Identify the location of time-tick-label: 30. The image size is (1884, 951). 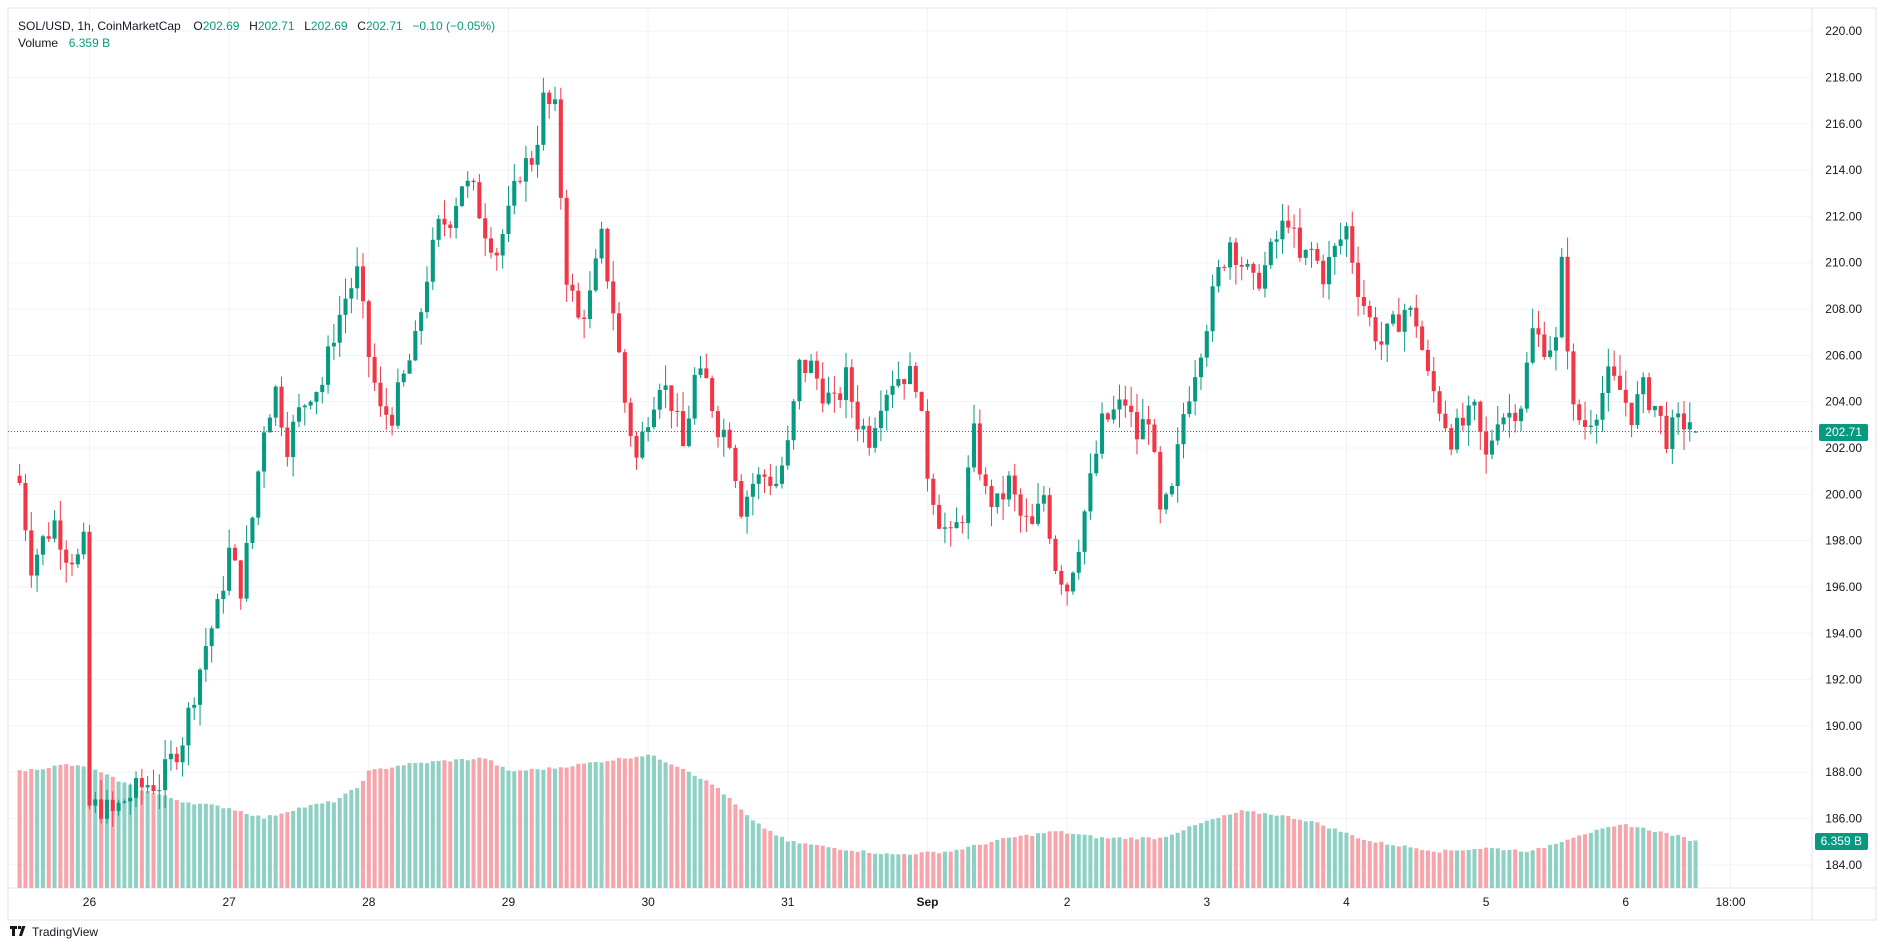
(648, 902).